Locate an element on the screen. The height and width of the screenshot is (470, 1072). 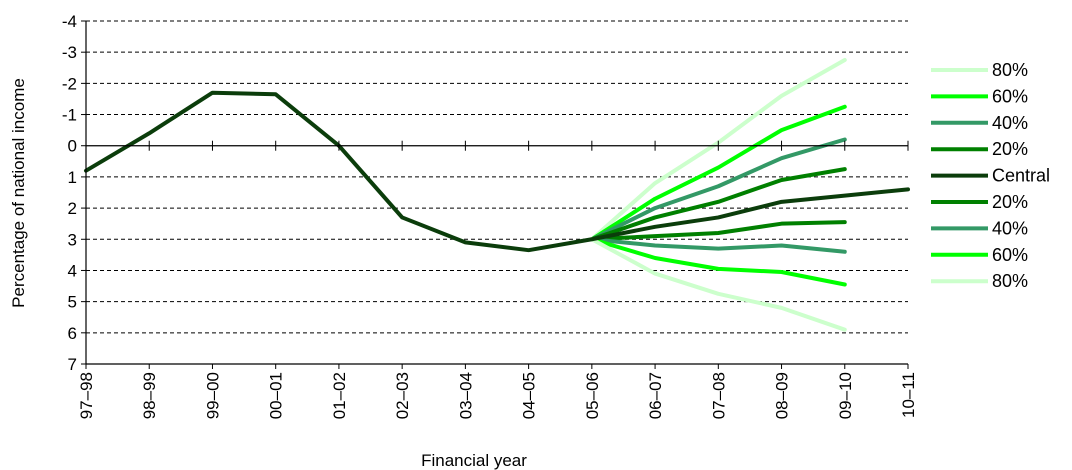
legend-item: Central is located at coordinates (990, 176).